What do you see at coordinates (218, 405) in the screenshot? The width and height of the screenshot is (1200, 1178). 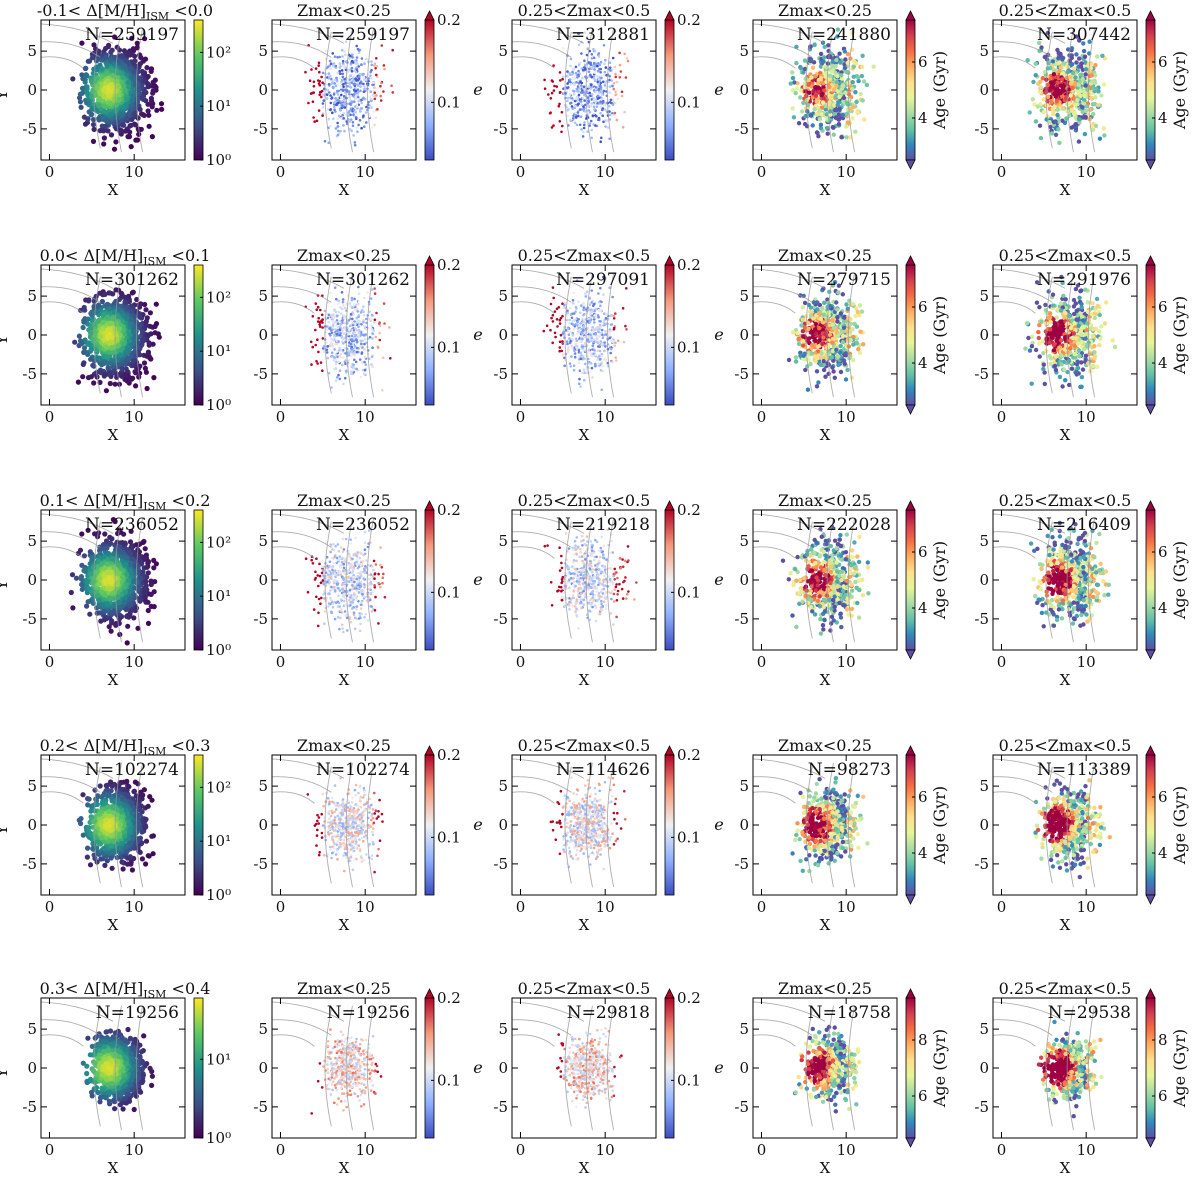 I see `colorbar-tick-label: 10⁰` at bounding box center [218, 405].